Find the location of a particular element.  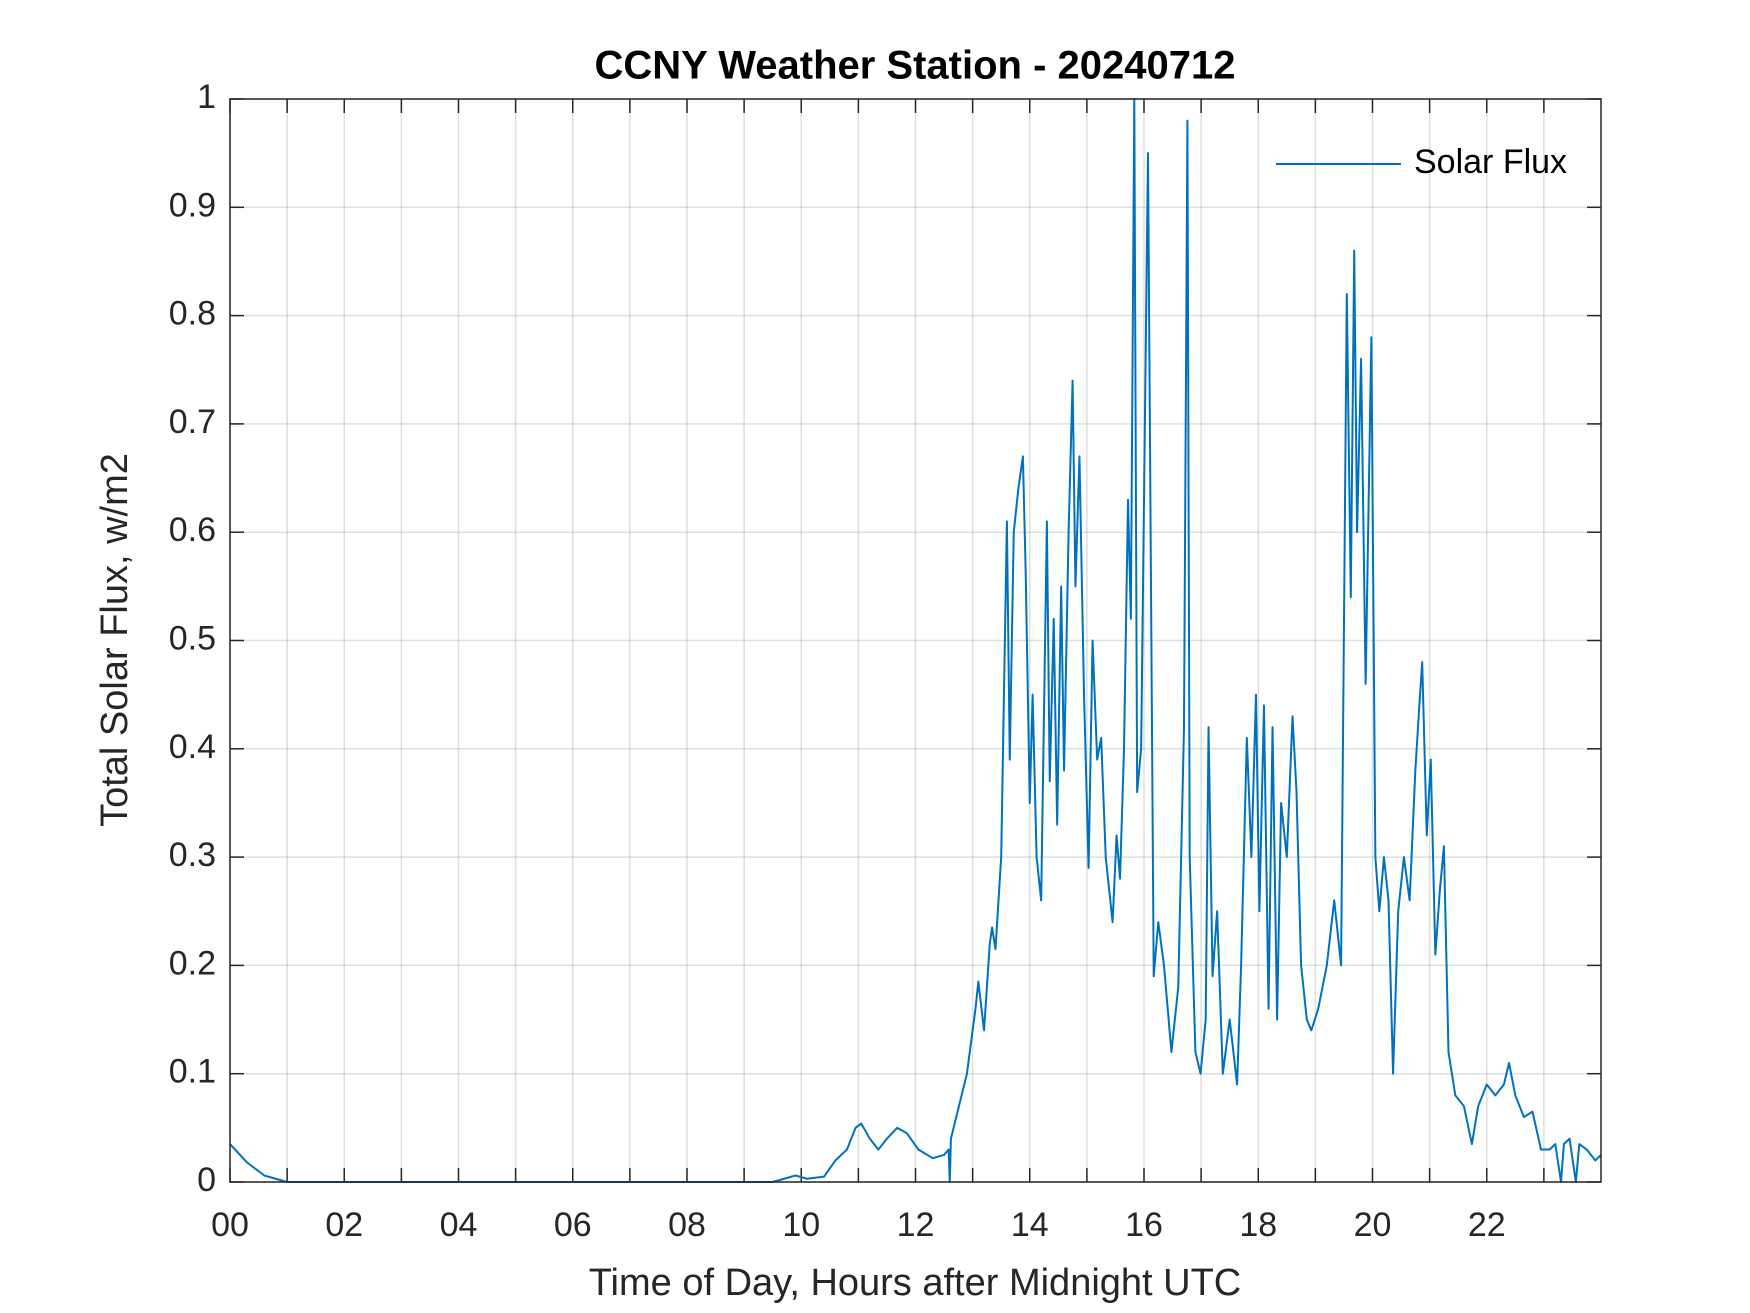

x-tick-label: 16 is located at coordinates (1144, 1225).